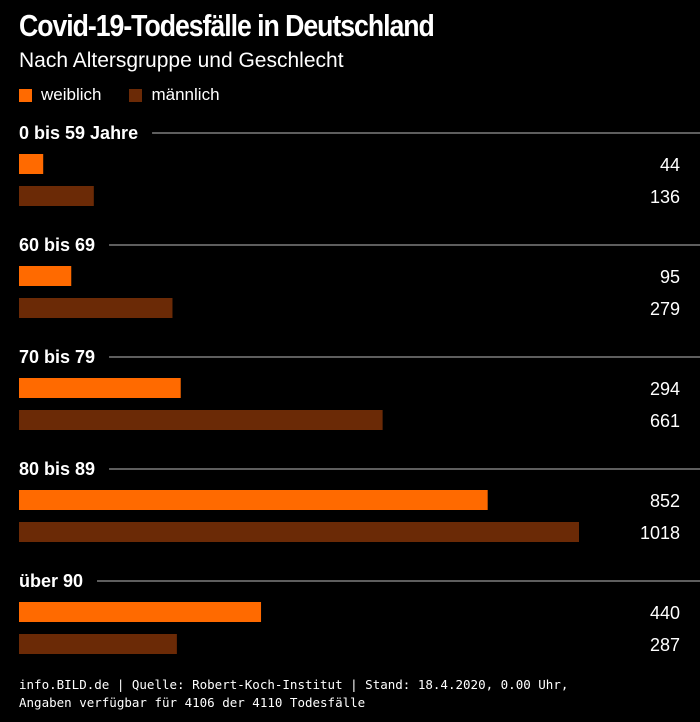 This screenshot has height=722, width=700. What do you see at coordinates (665, 309) in the screenshot?
I see `value-label: 279` at bounding box center [665, 309].